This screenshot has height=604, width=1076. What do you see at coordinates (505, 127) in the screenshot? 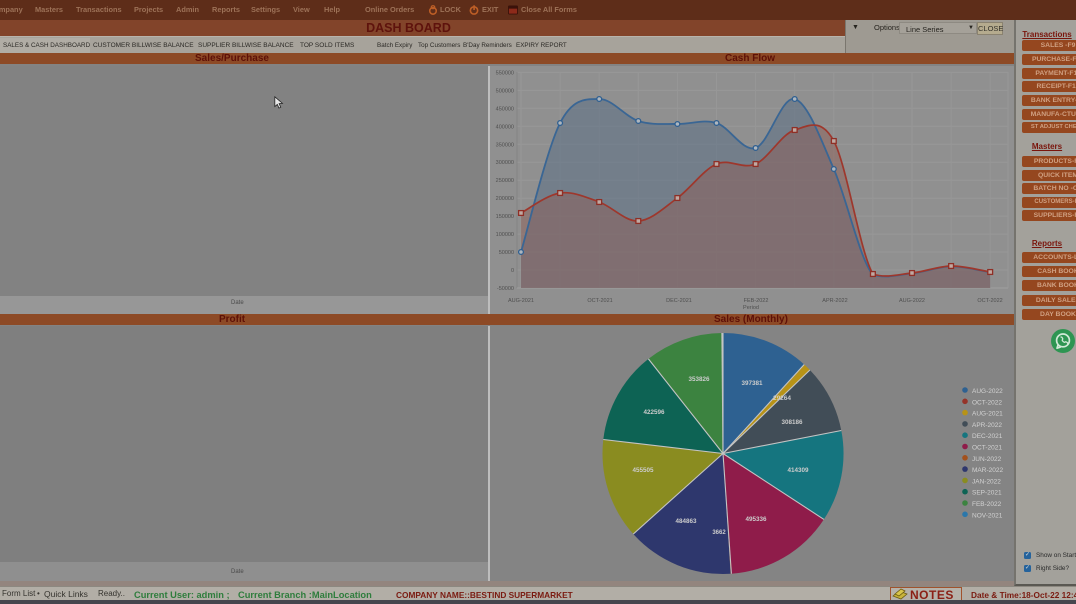
I see `svg-text: 400000` at bounding box center [505, 127].